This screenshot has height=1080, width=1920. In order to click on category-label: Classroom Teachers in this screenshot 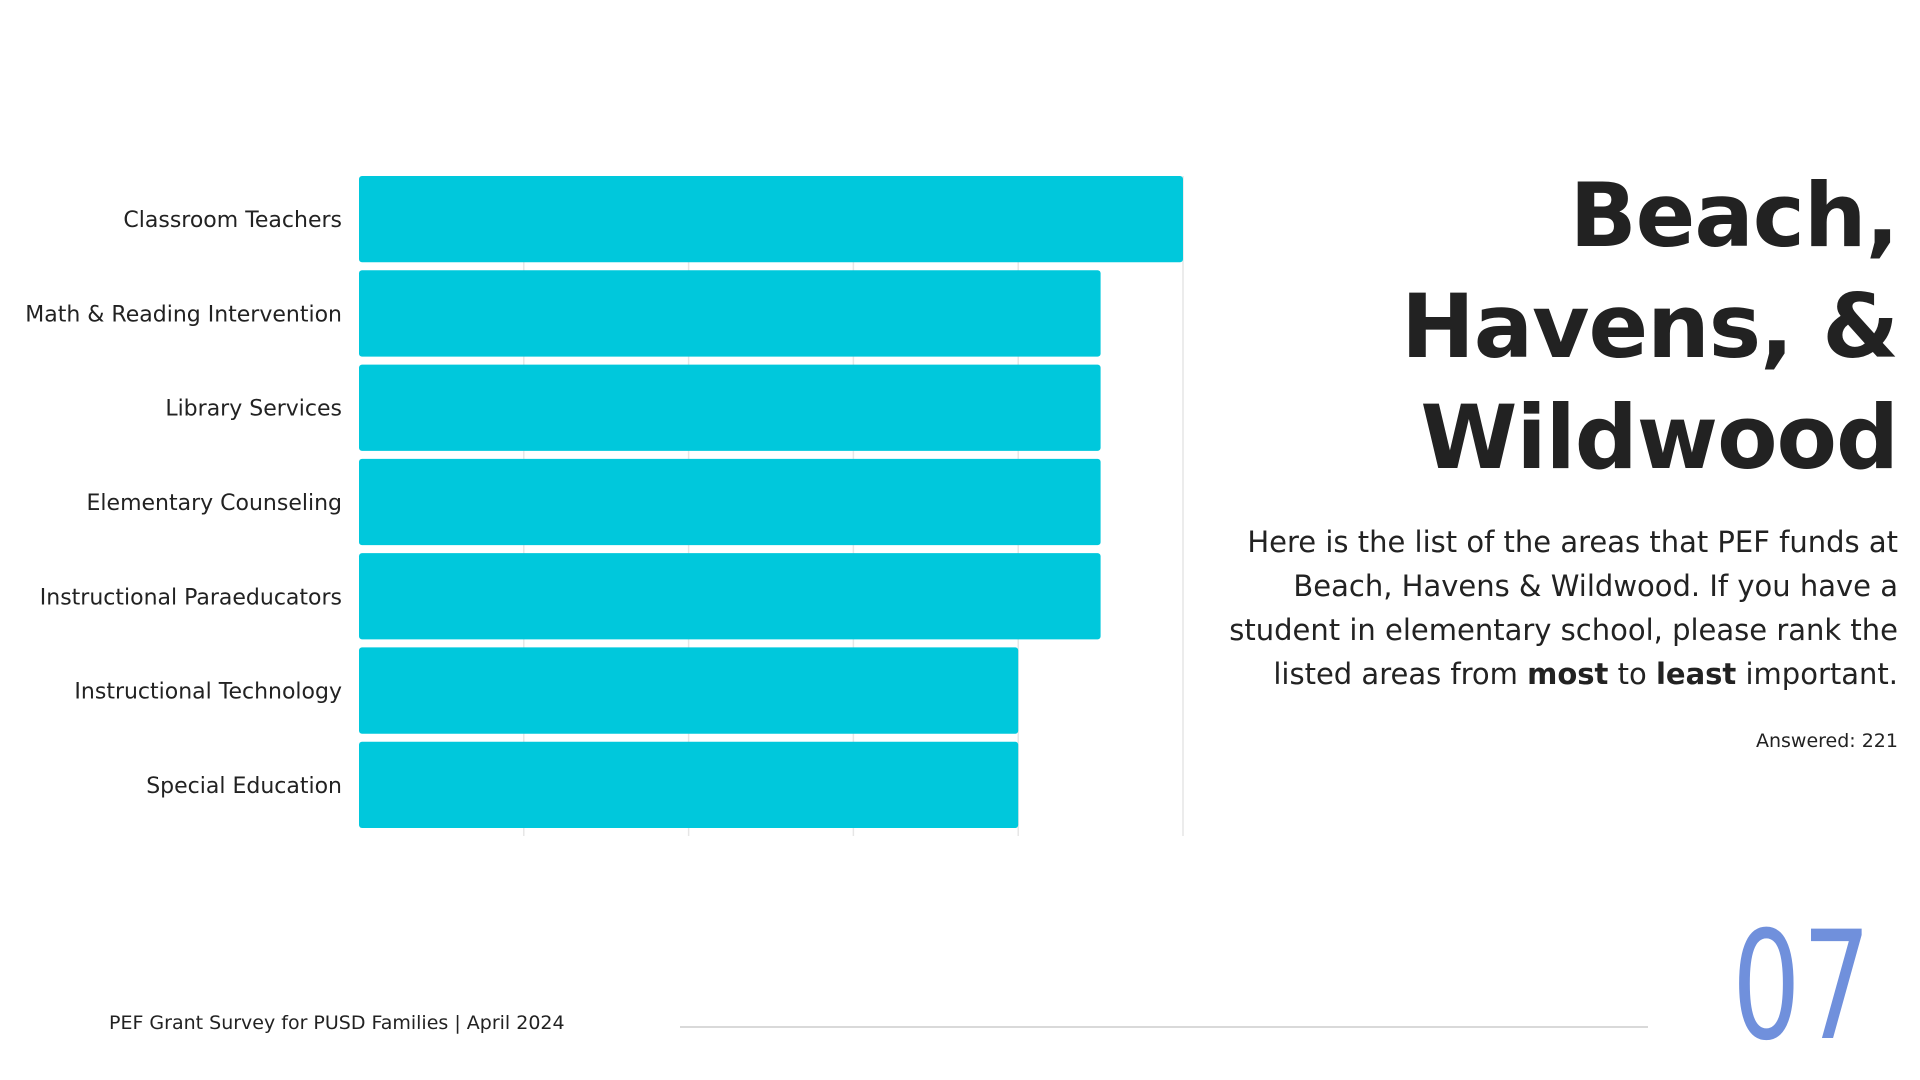, I will do `click(232, 220)`.